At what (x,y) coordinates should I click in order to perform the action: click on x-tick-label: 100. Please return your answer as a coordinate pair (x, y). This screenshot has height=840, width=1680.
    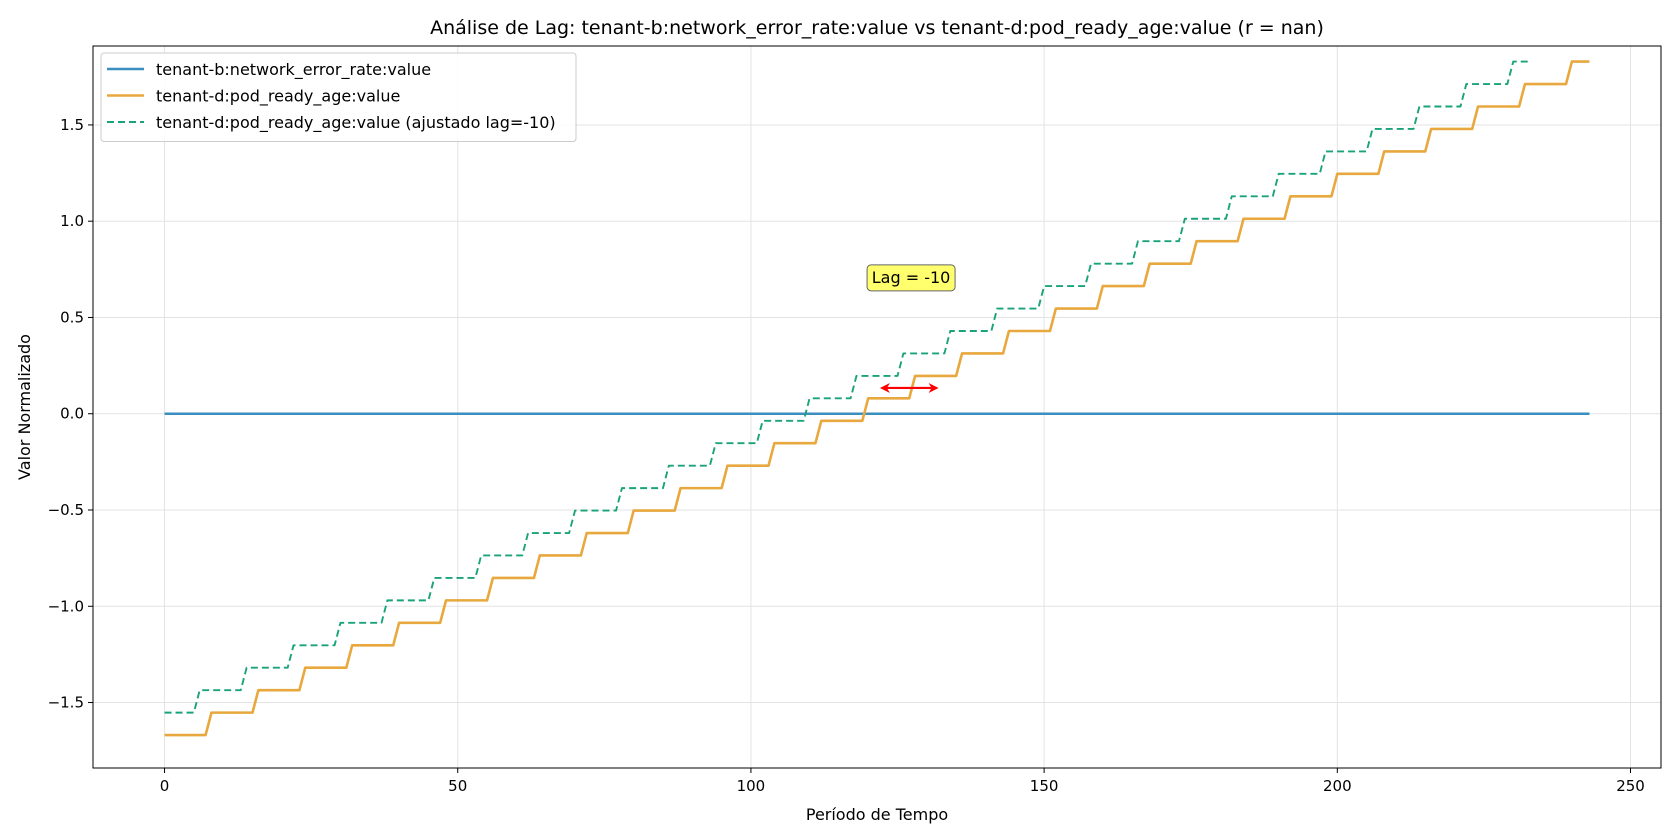
    Looking at the image, I should click on (751, 786).